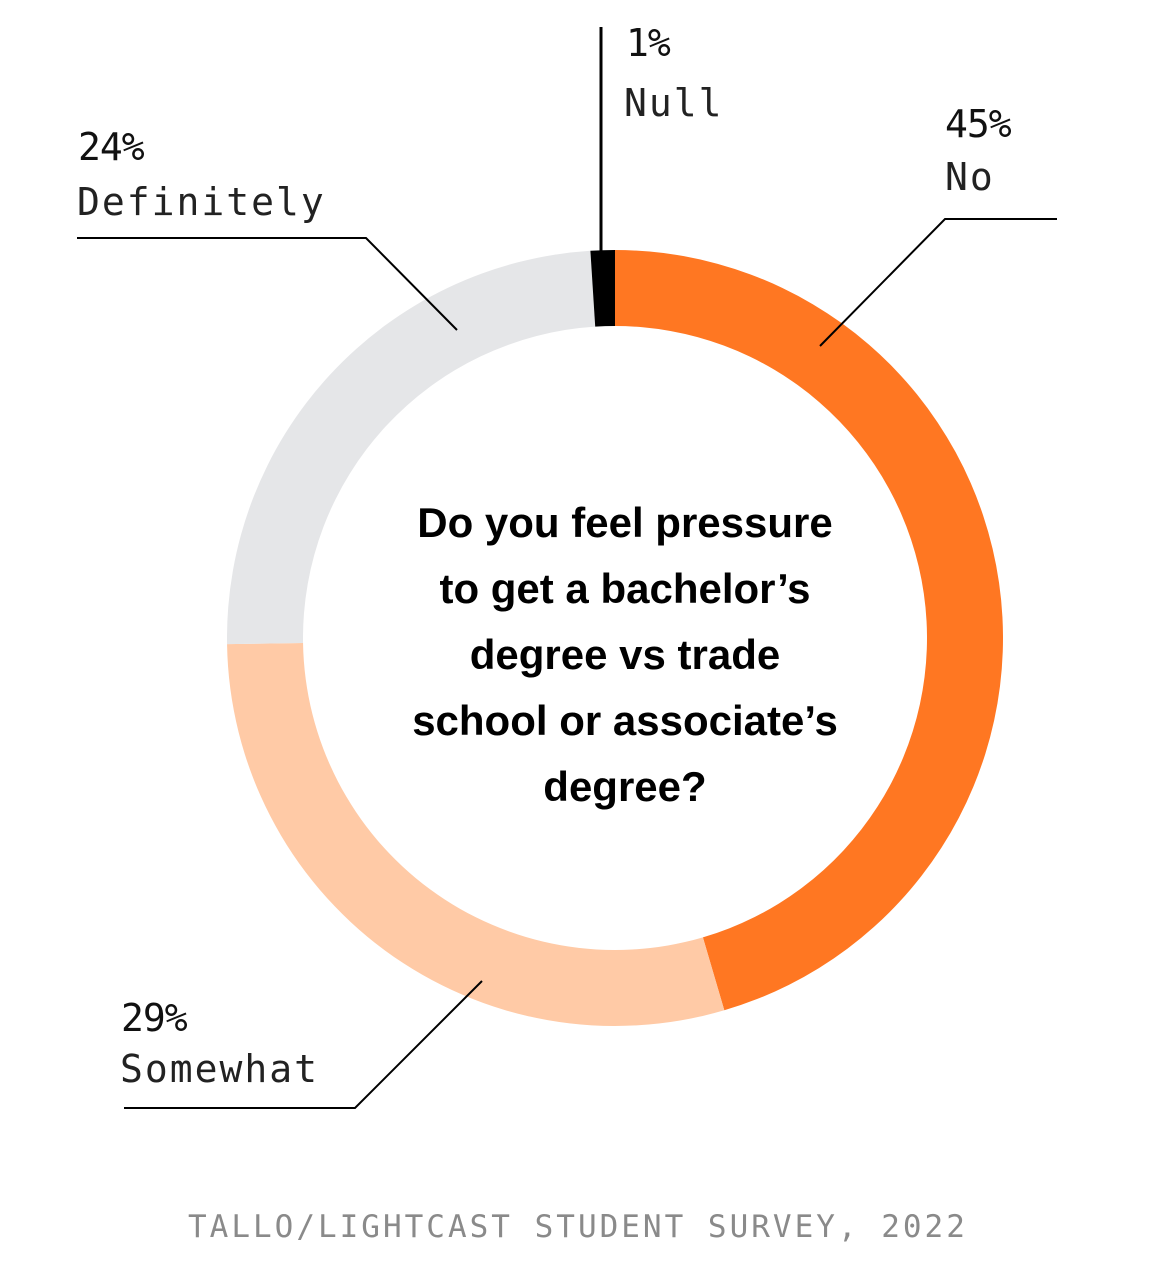 The height and width of the screenshot is (1280, 1154). What do you see at coordinates (303, 1044) in the screenshot?
I see `leader-line-somewhat` at bounding box center [303, 1044].